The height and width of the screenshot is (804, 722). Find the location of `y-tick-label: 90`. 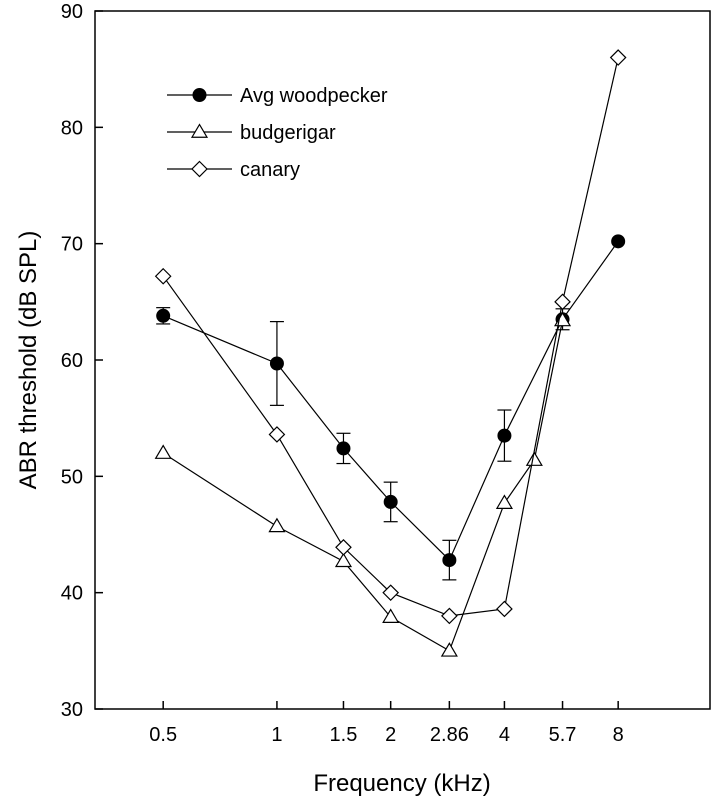

y-tick-label: 90 is located at coordinates (72, 12).